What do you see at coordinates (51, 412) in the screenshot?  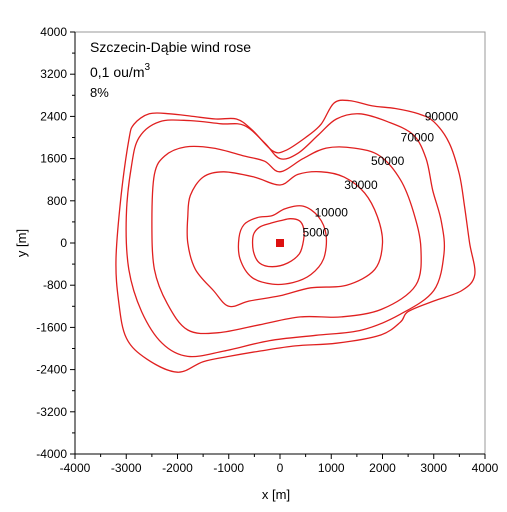 I see `y-tick-label: -3200` at bounding box center [51, 412].